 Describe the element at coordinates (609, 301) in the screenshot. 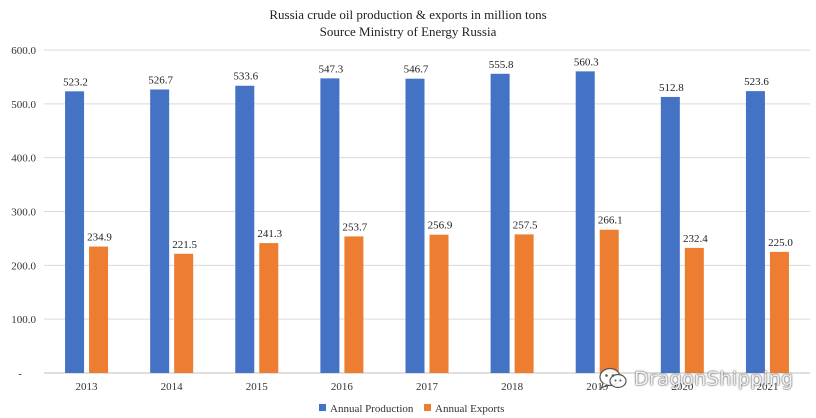

I see `bar-exports-2019` at that location.